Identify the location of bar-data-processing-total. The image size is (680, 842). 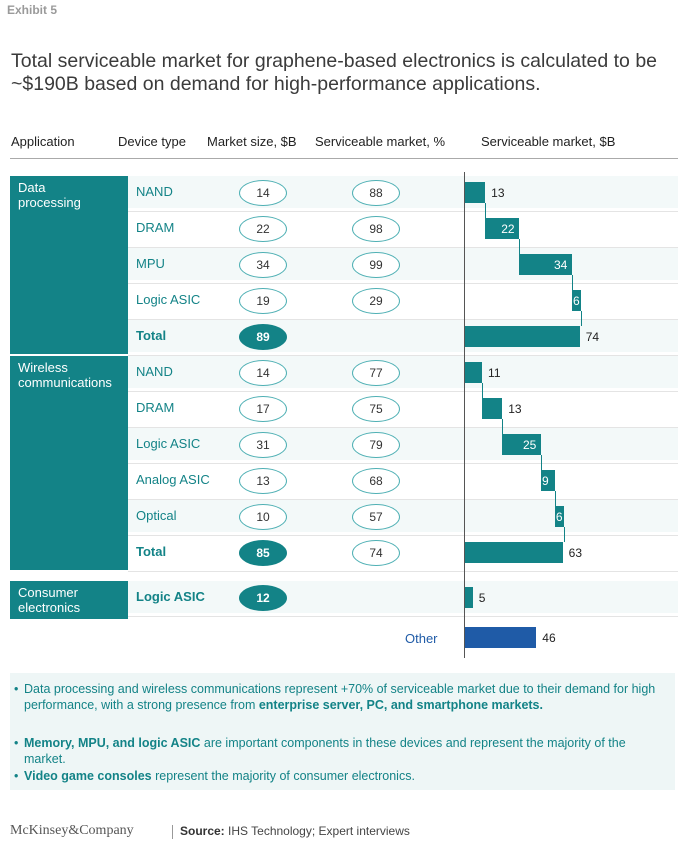
(522, 336).